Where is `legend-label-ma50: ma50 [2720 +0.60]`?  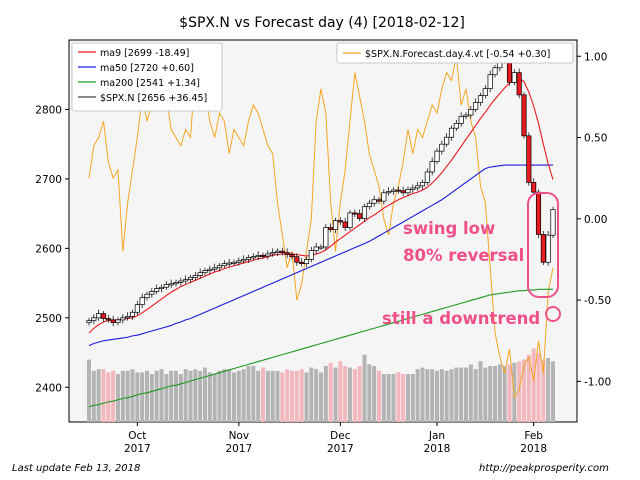
legend-label-ma50: ma50 [2720 +0.60] is located at coordinates (147, 68).